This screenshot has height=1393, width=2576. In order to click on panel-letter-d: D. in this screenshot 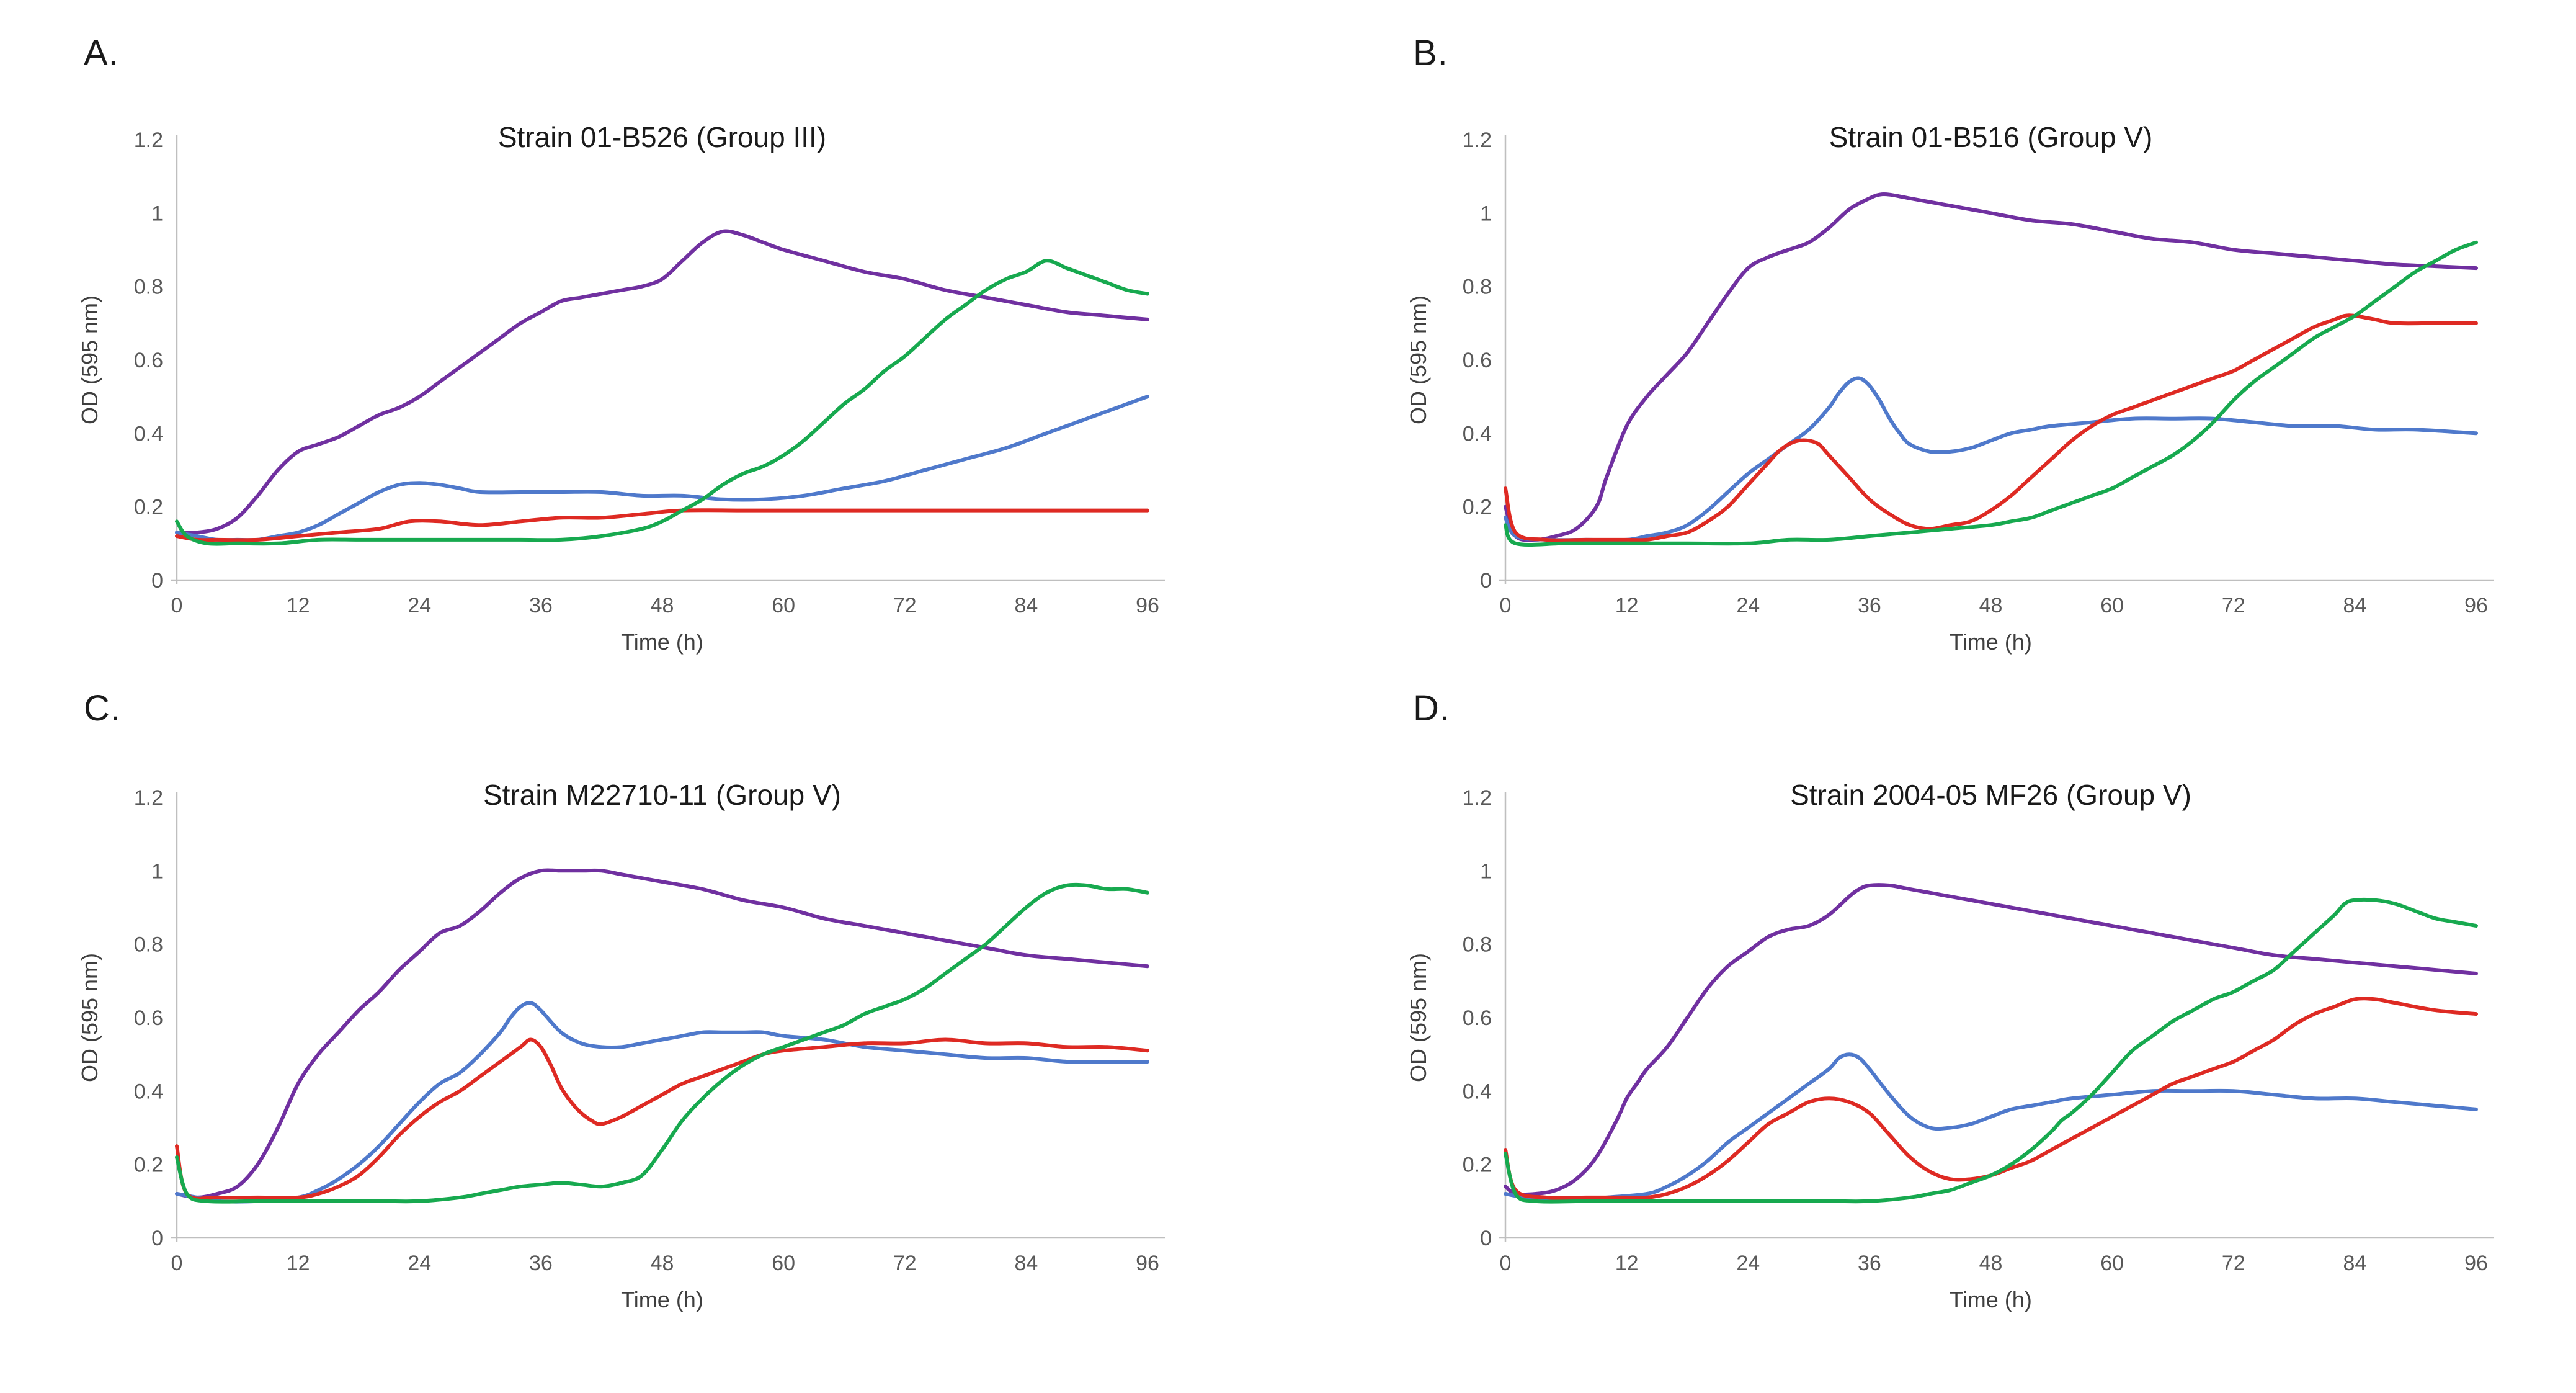, I will do `click(1432, 708)`.